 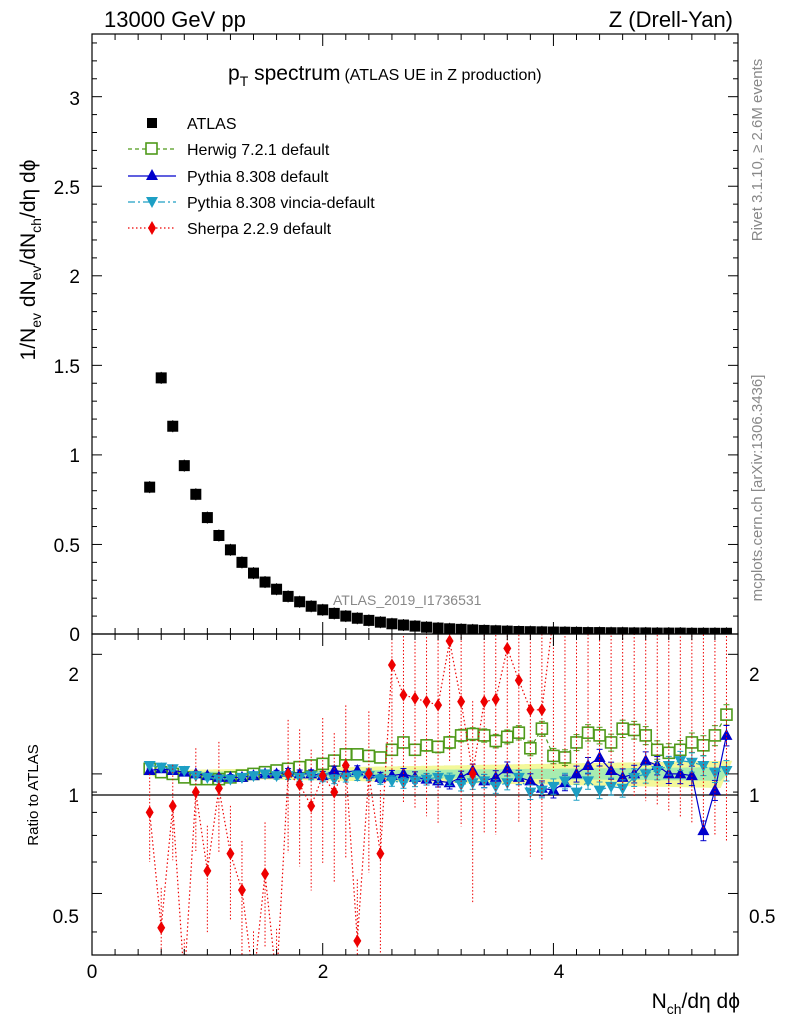 I want to click on legend-entry-herwig: Herwig 7.2.1 default, so click(x=229, y=150).